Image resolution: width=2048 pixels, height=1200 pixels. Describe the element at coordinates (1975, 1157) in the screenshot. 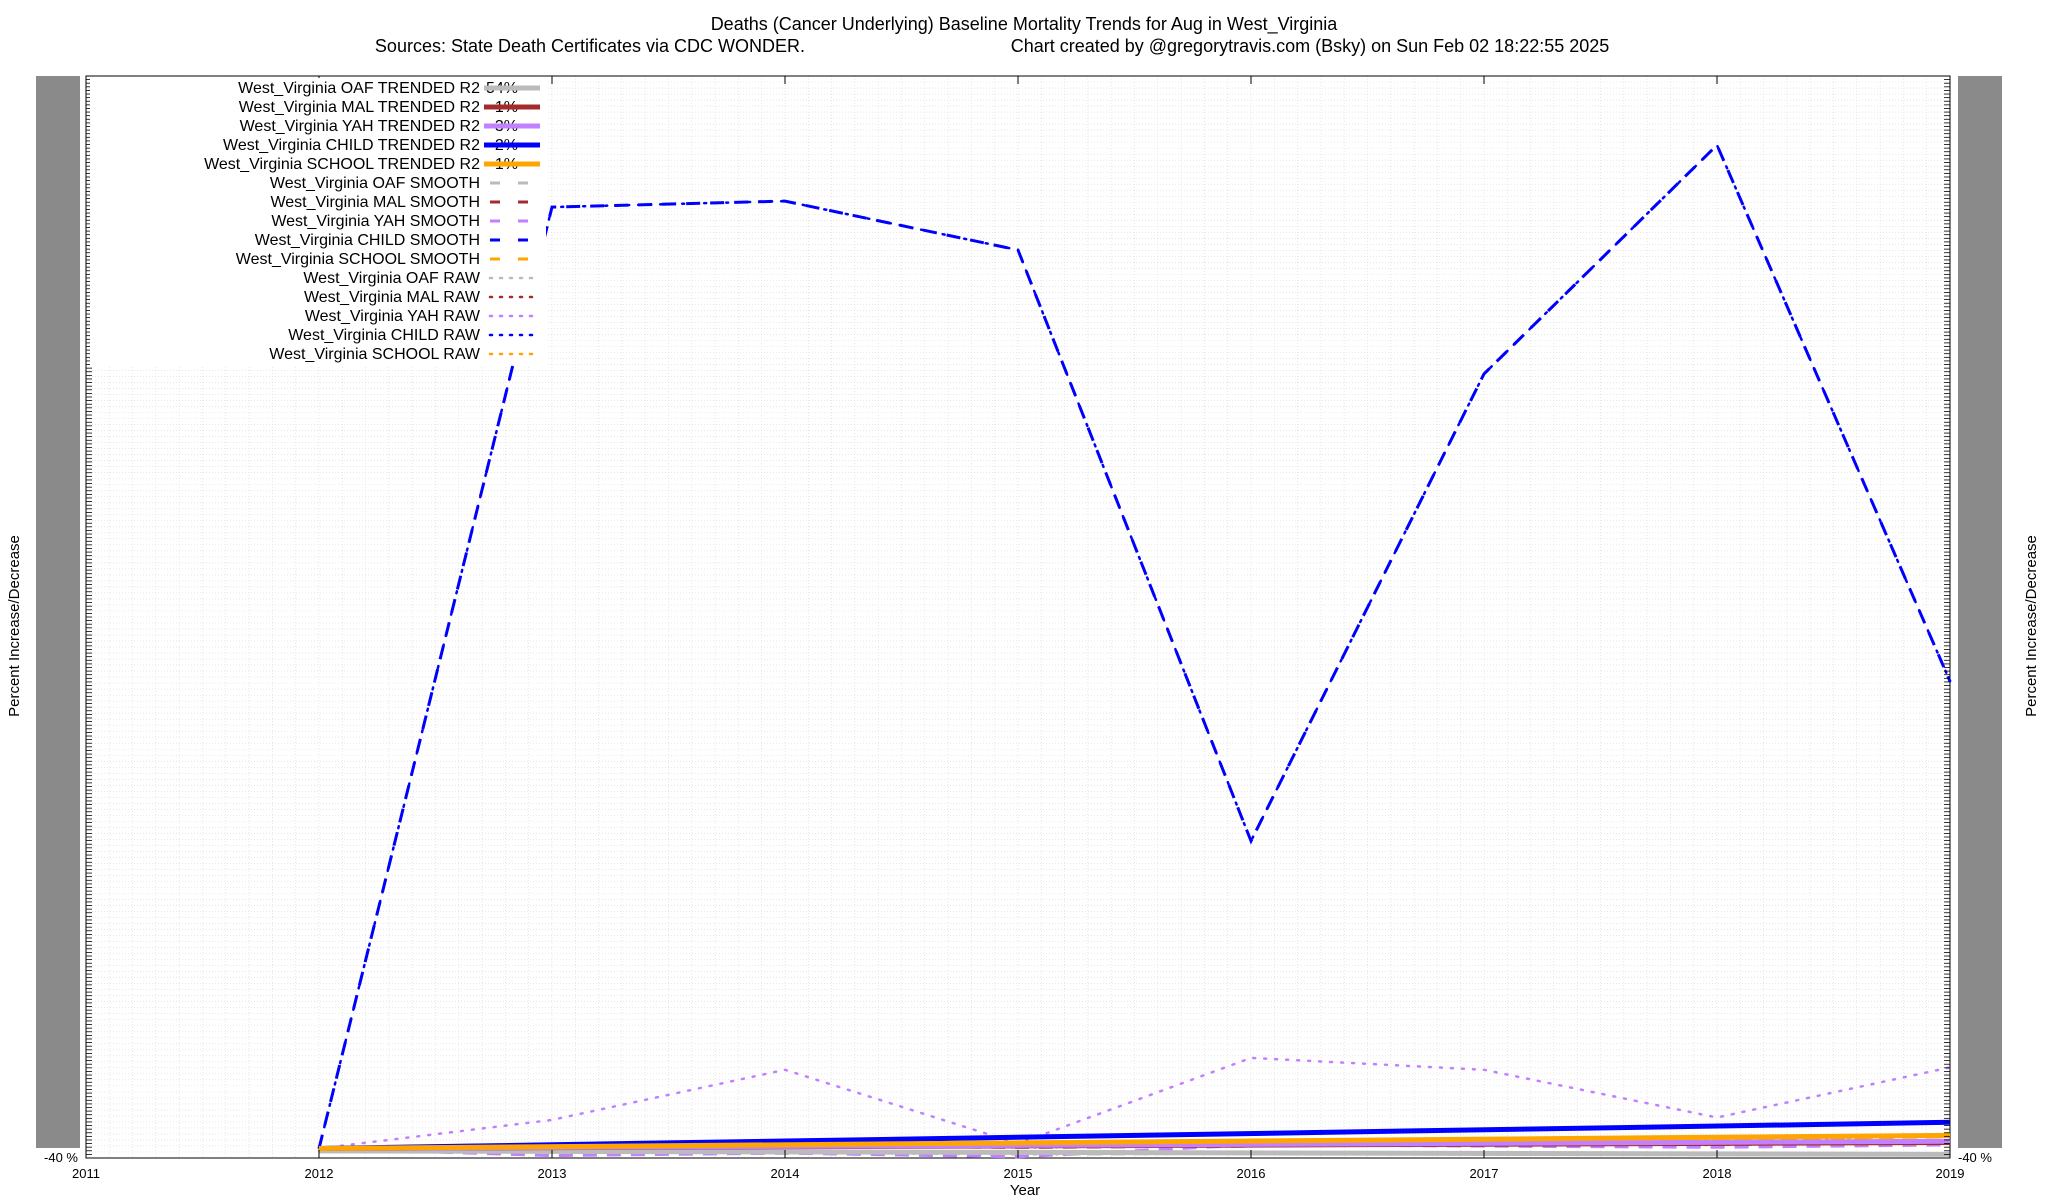

I see `y2-tick-label: -40 %` at that location.